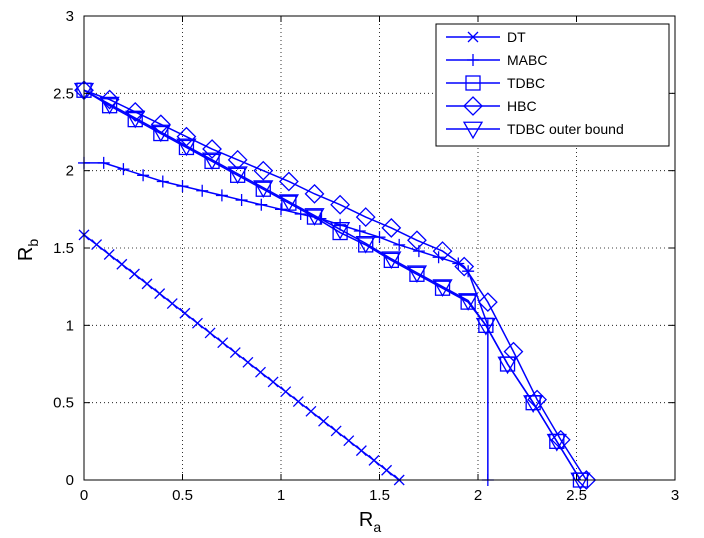  Describe the element at coordinates (576, 495) in the screenshot. I see `x-tick-label: 2.5` at that location.